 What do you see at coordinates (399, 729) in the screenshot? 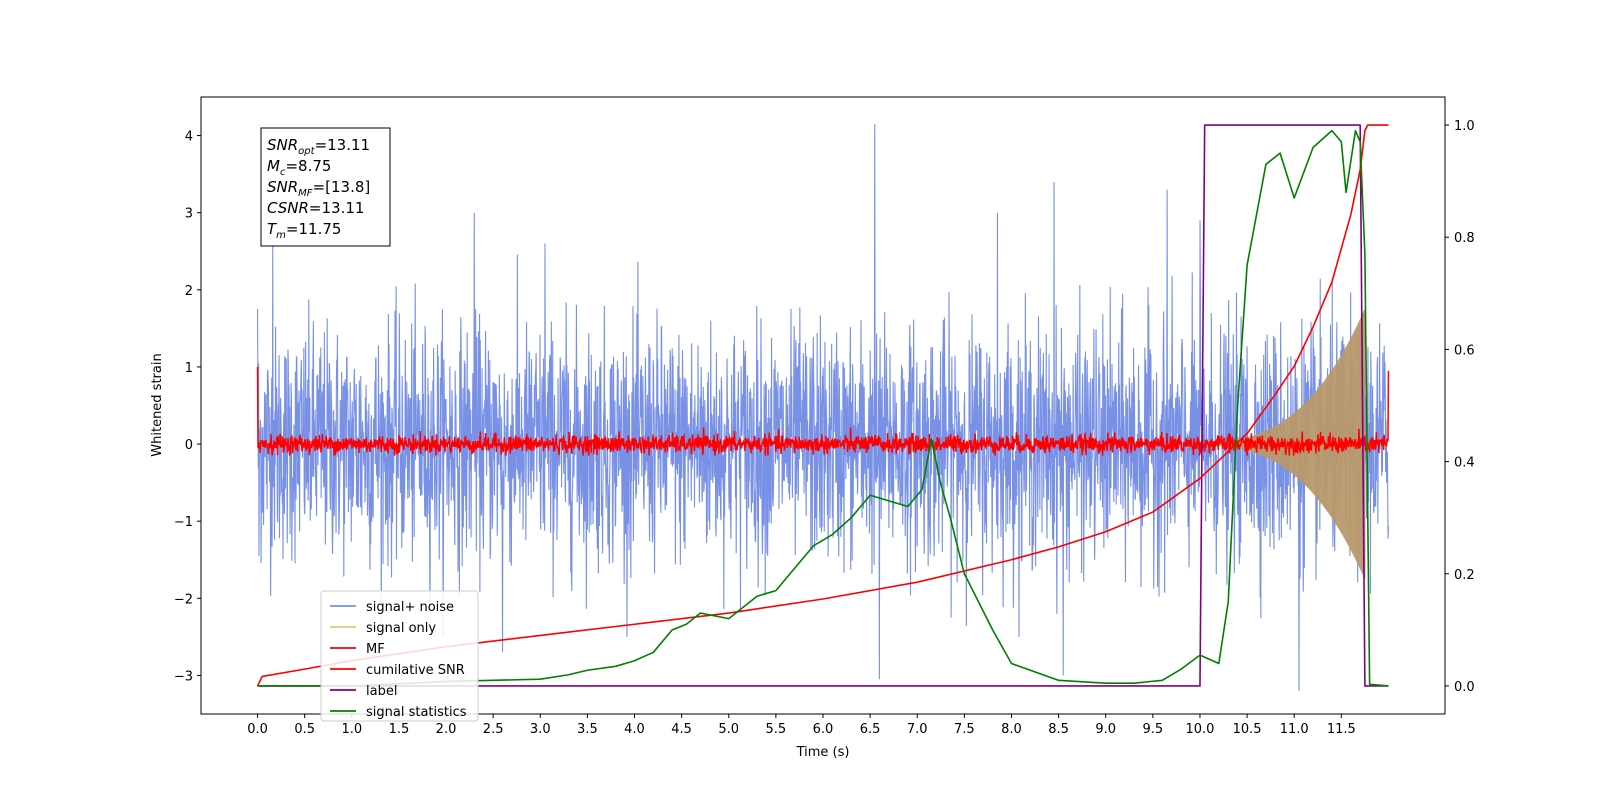
I see `x-tick-label: 1.5` at bounding box center [399, 729].